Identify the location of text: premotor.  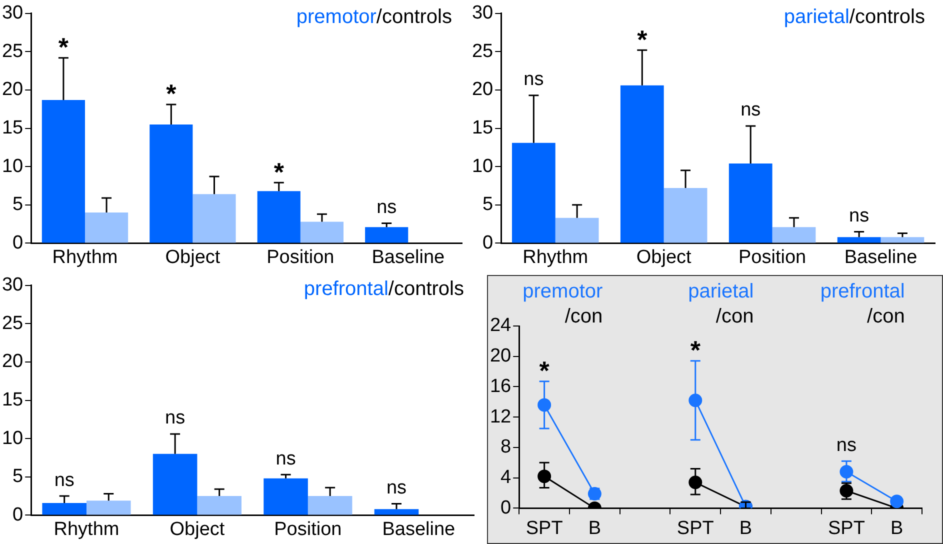
(563, 291).